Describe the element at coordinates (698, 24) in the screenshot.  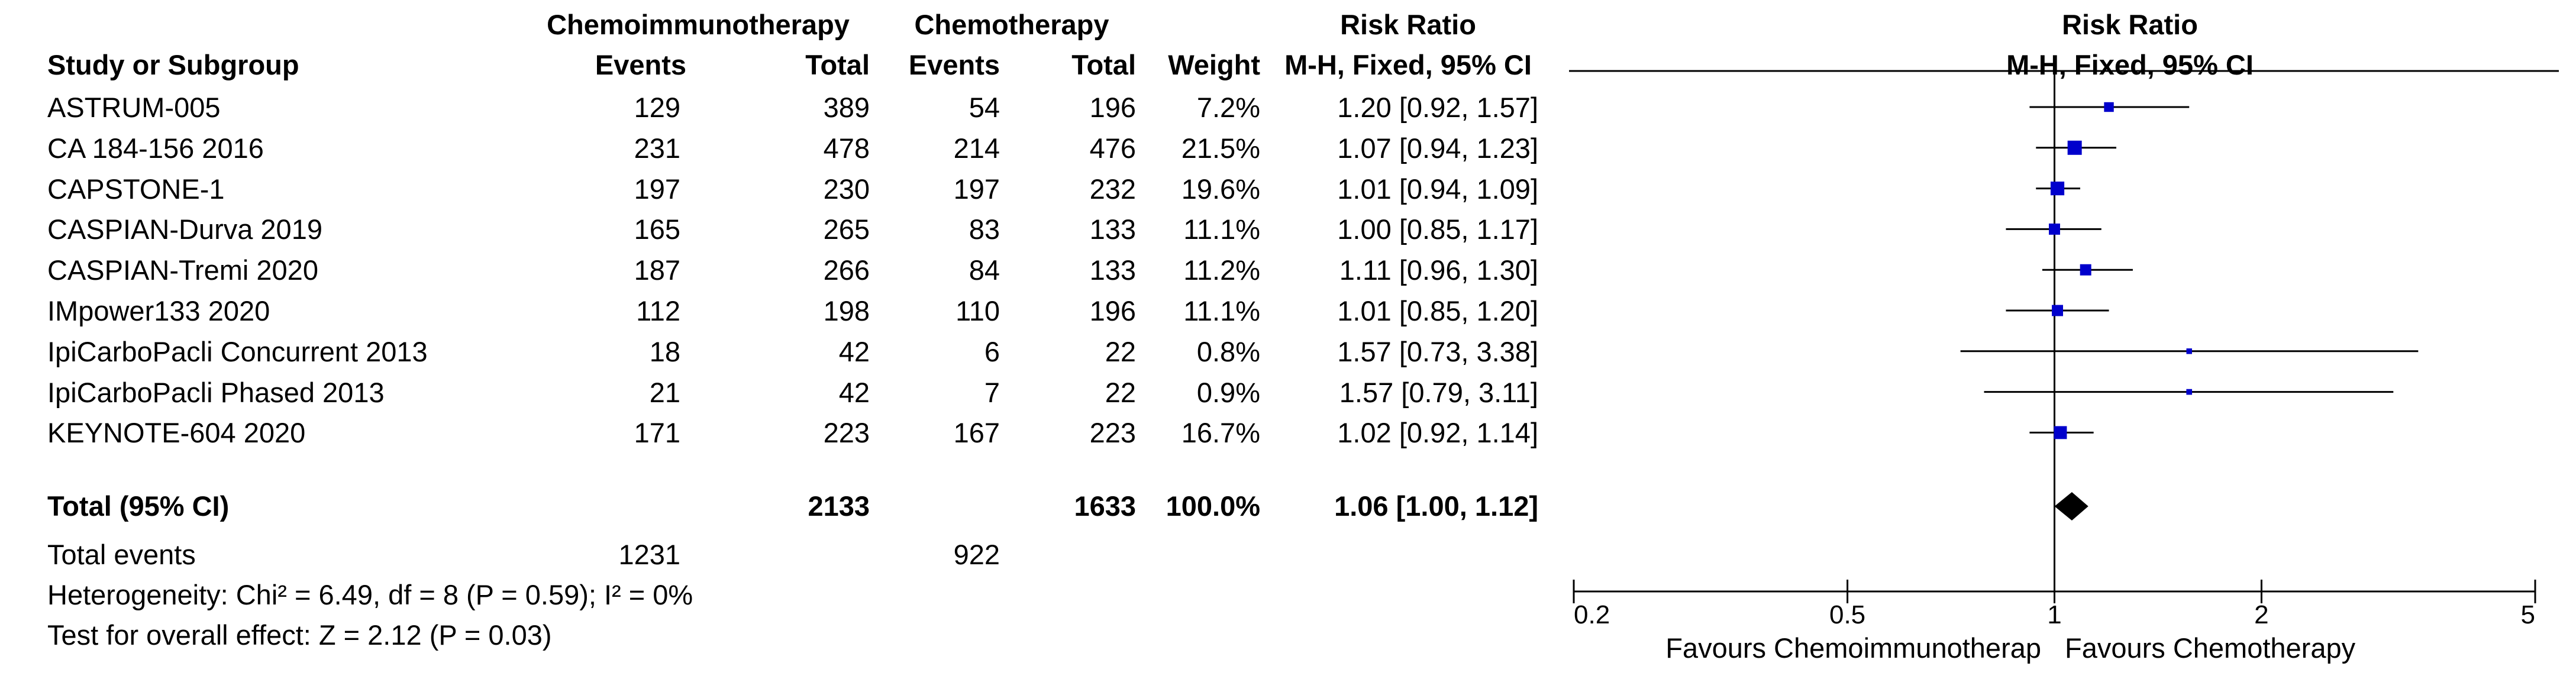
I see `group1-header: Chemoimmunotherapy` at that location.